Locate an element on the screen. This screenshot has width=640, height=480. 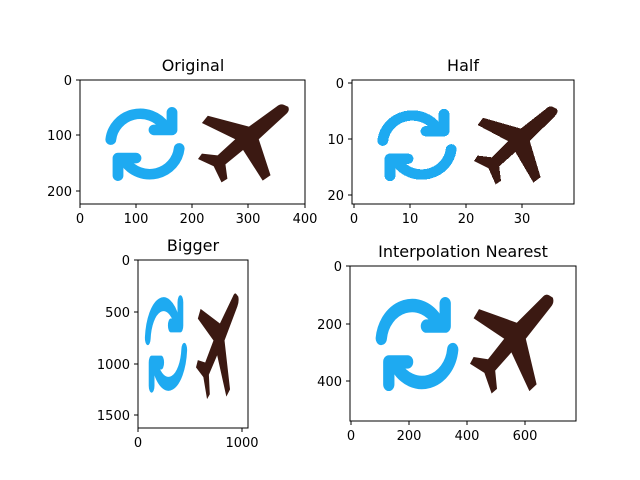
x-tick-label: 10 is located at coordinates (410, 219).